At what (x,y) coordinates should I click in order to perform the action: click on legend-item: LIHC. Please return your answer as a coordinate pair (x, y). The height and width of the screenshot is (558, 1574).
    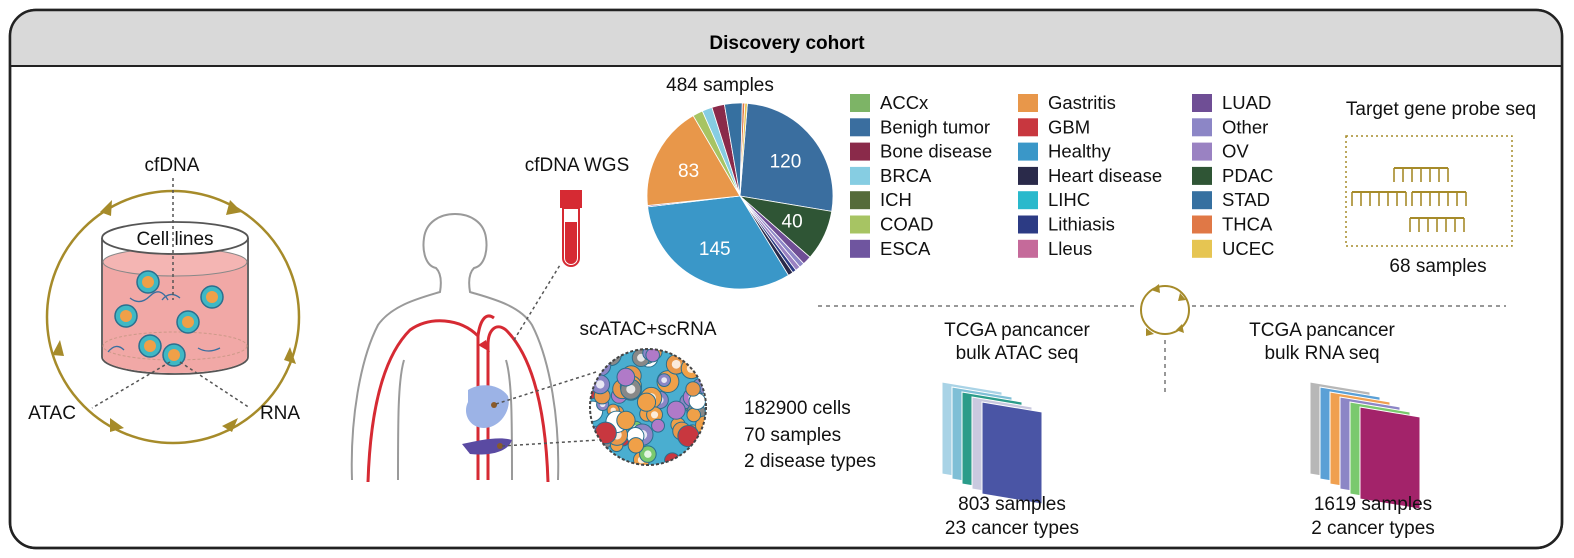
    Looking at the image, I should click on (1054, 199).